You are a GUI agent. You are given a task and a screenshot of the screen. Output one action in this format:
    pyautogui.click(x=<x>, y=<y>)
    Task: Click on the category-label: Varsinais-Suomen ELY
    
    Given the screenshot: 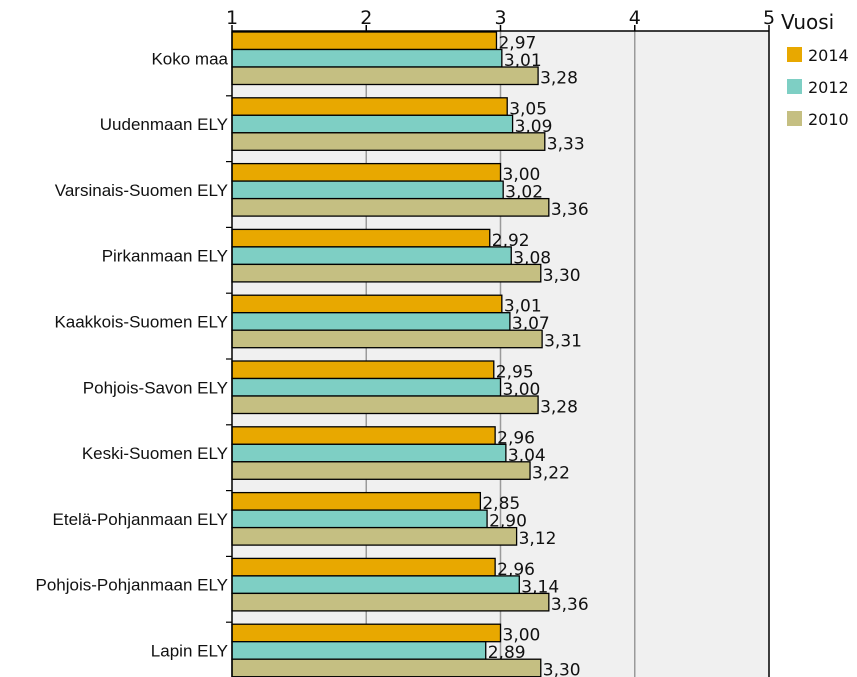 What is the action you would take?
    pyautogui.click(x=141, y=190)
    